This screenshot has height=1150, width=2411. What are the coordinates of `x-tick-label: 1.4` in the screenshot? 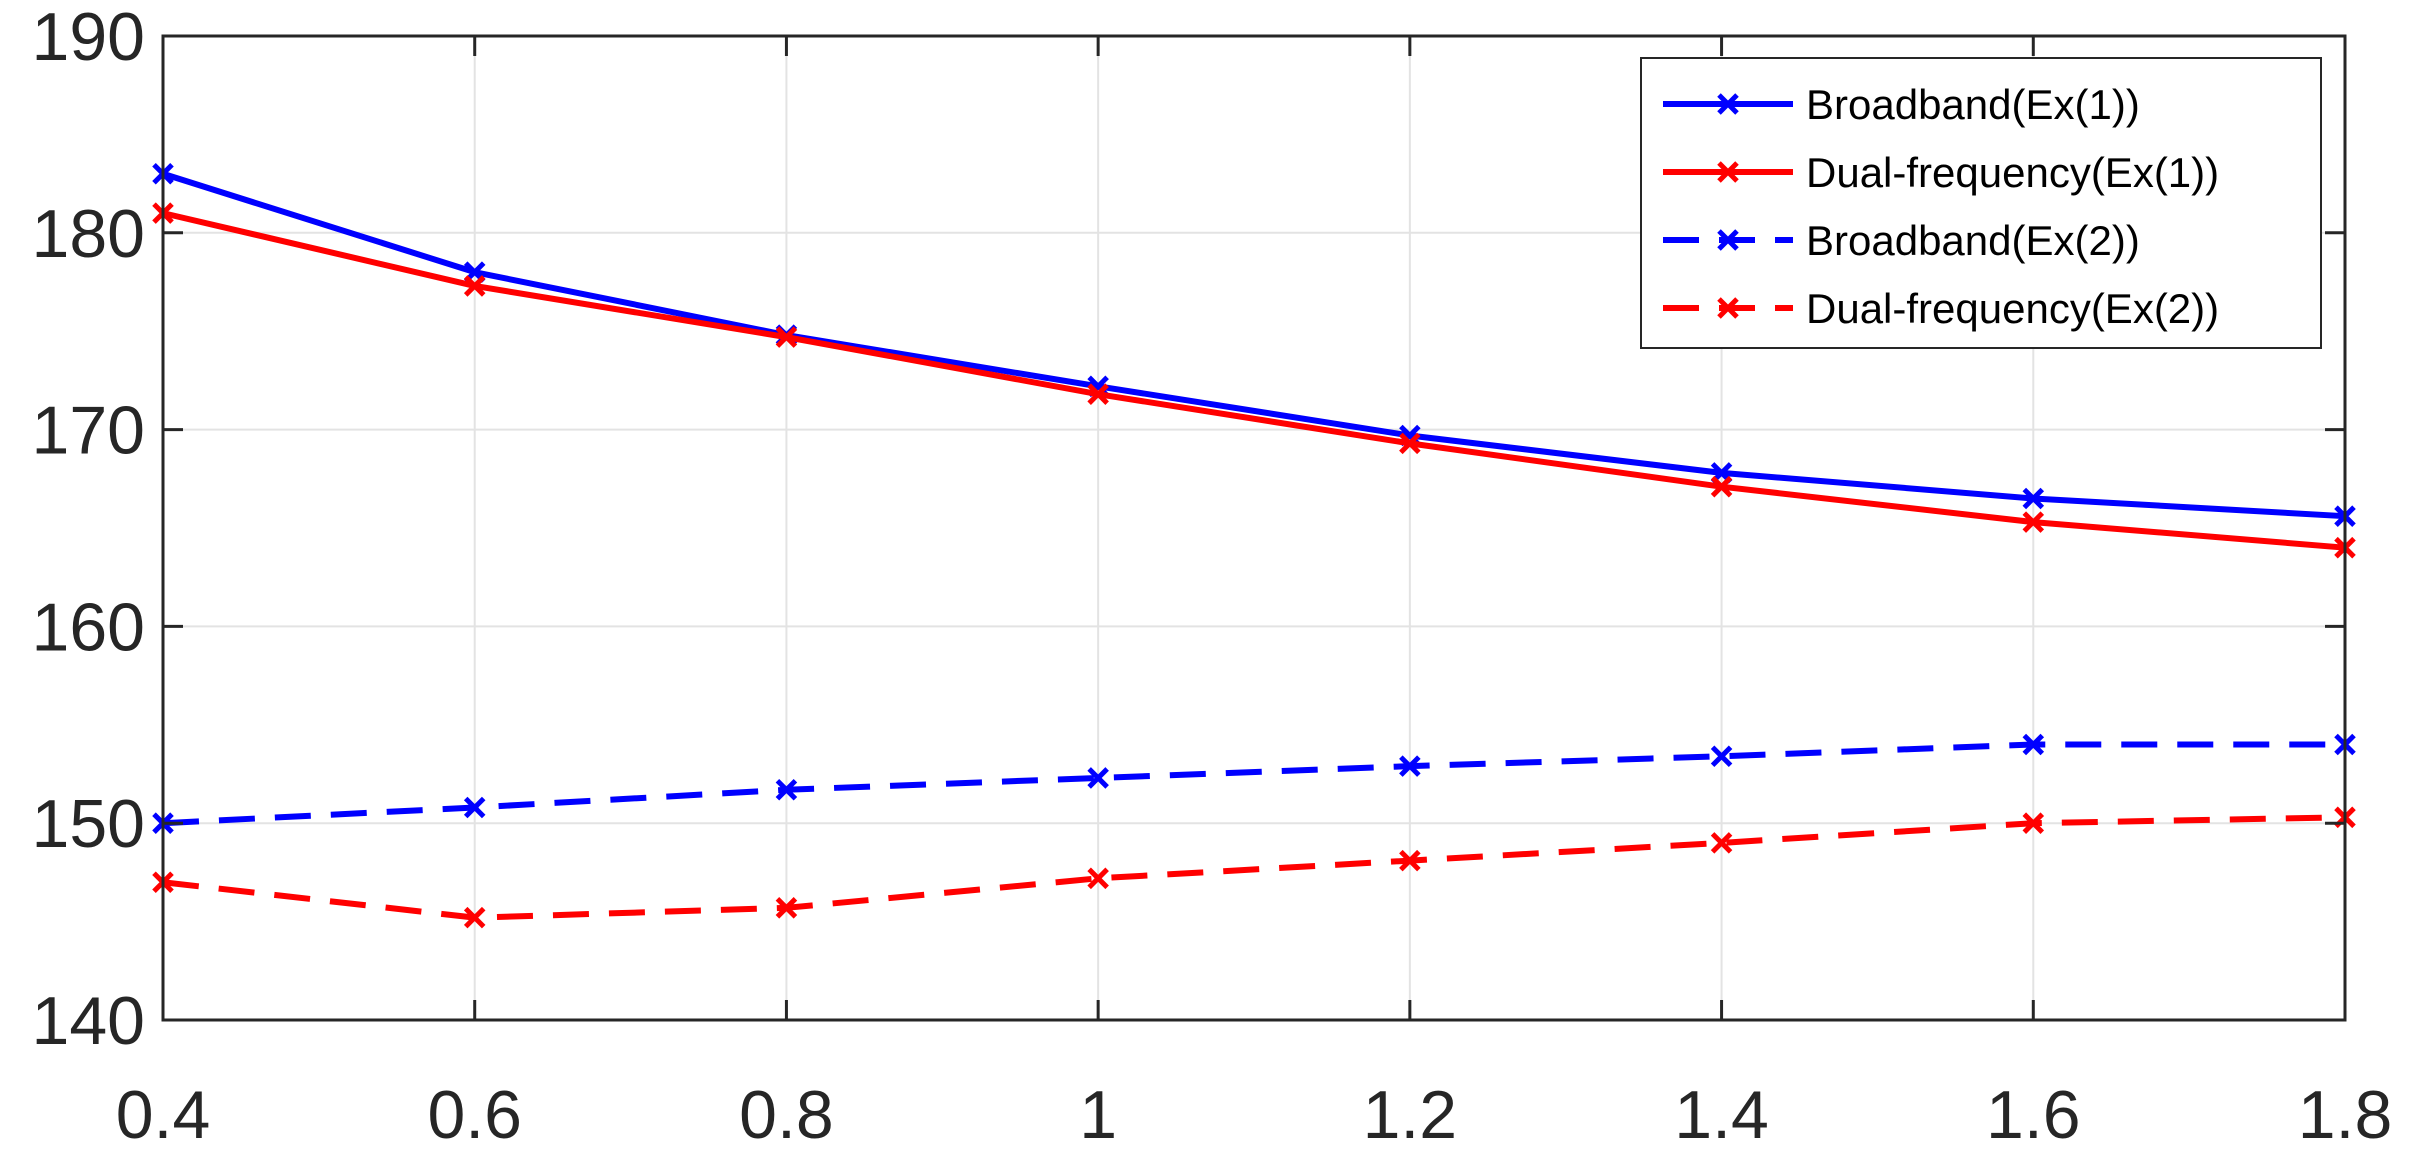 It's located at (1721, 1113).